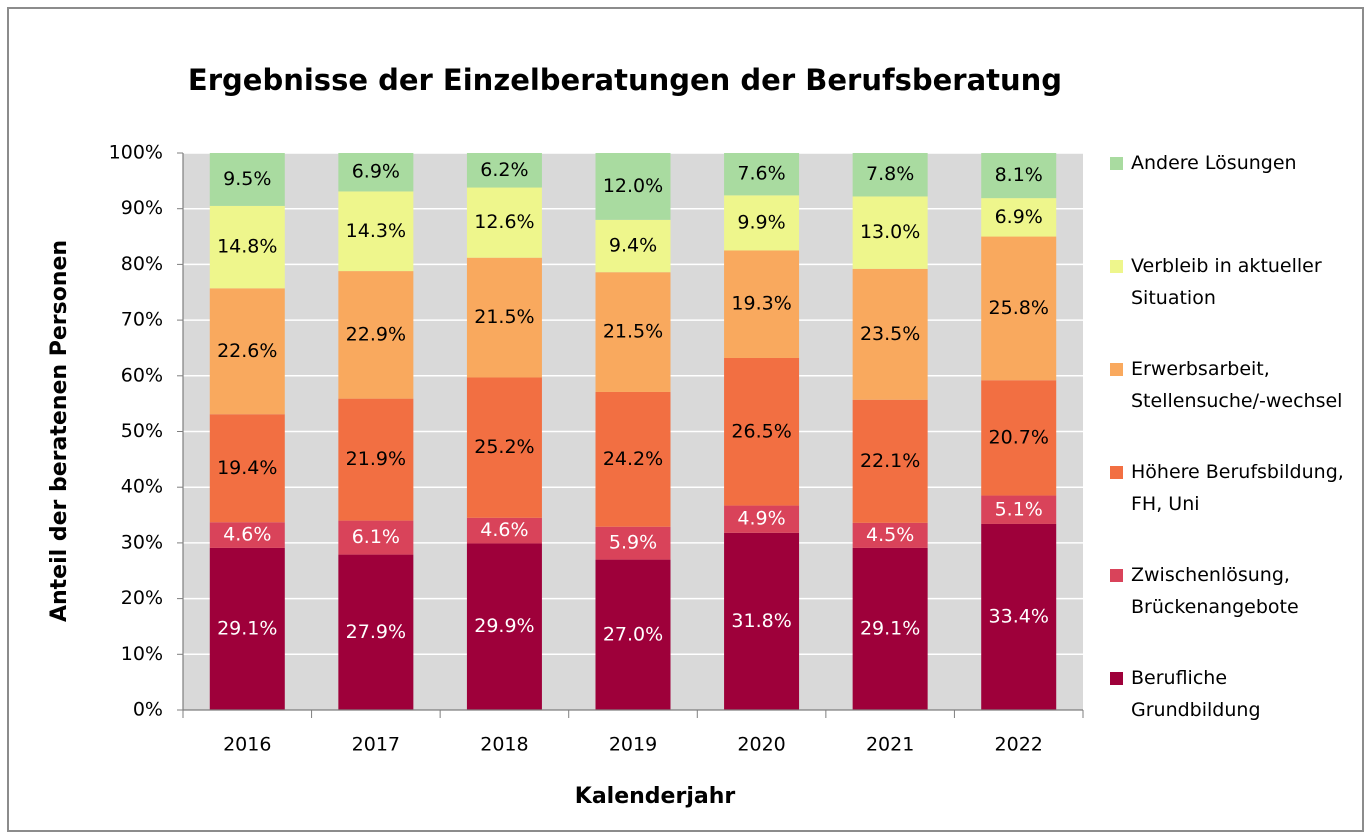  I want to click on y-tick-label: 30%, so click(142, 542).